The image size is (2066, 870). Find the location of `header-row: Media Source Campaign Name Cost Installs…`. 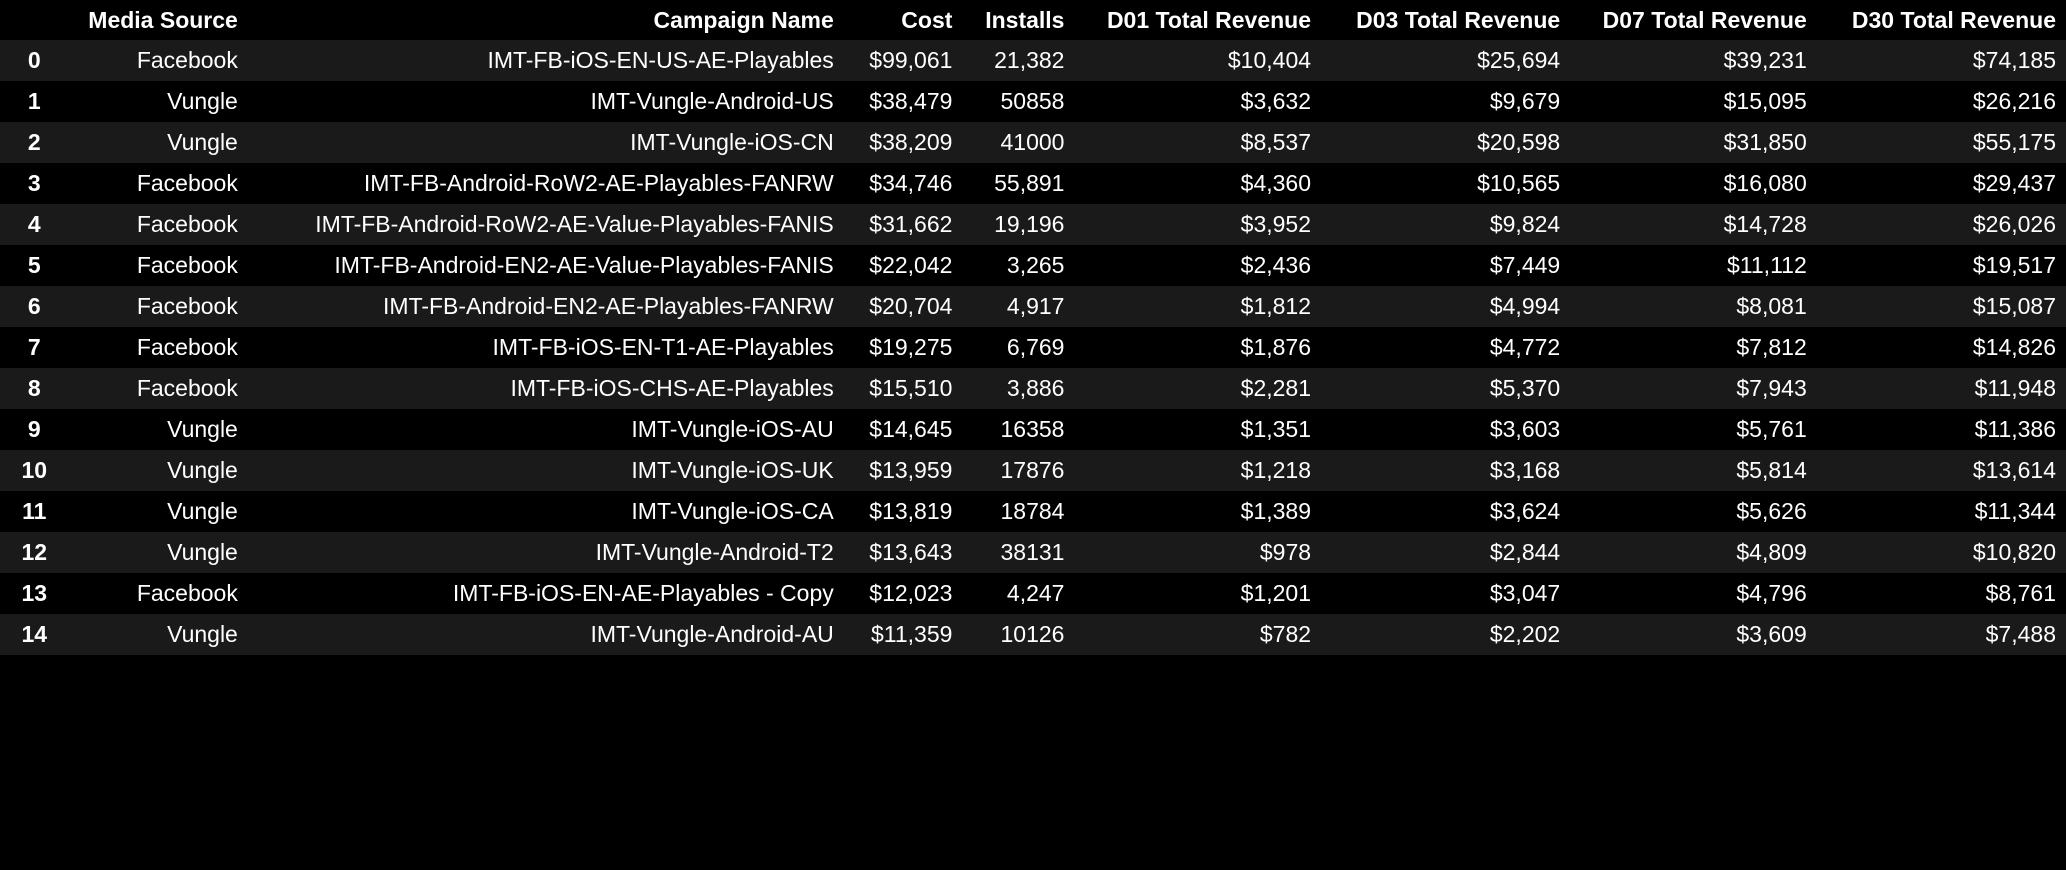

header-row: Media Source Campaign Name Cost Installs… is located at coordinates (1033, 20).